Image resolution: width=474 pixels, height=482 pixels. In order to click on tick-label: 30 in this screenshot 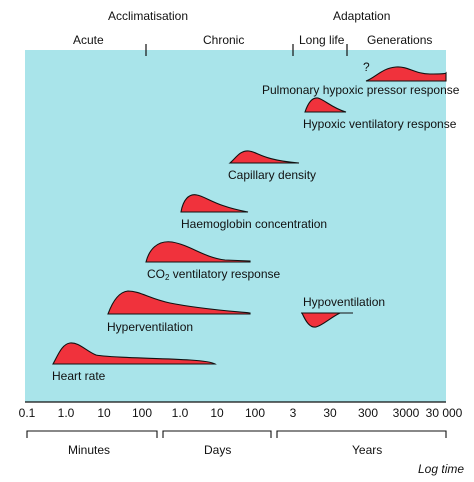, I will do `click(330, 413)`.